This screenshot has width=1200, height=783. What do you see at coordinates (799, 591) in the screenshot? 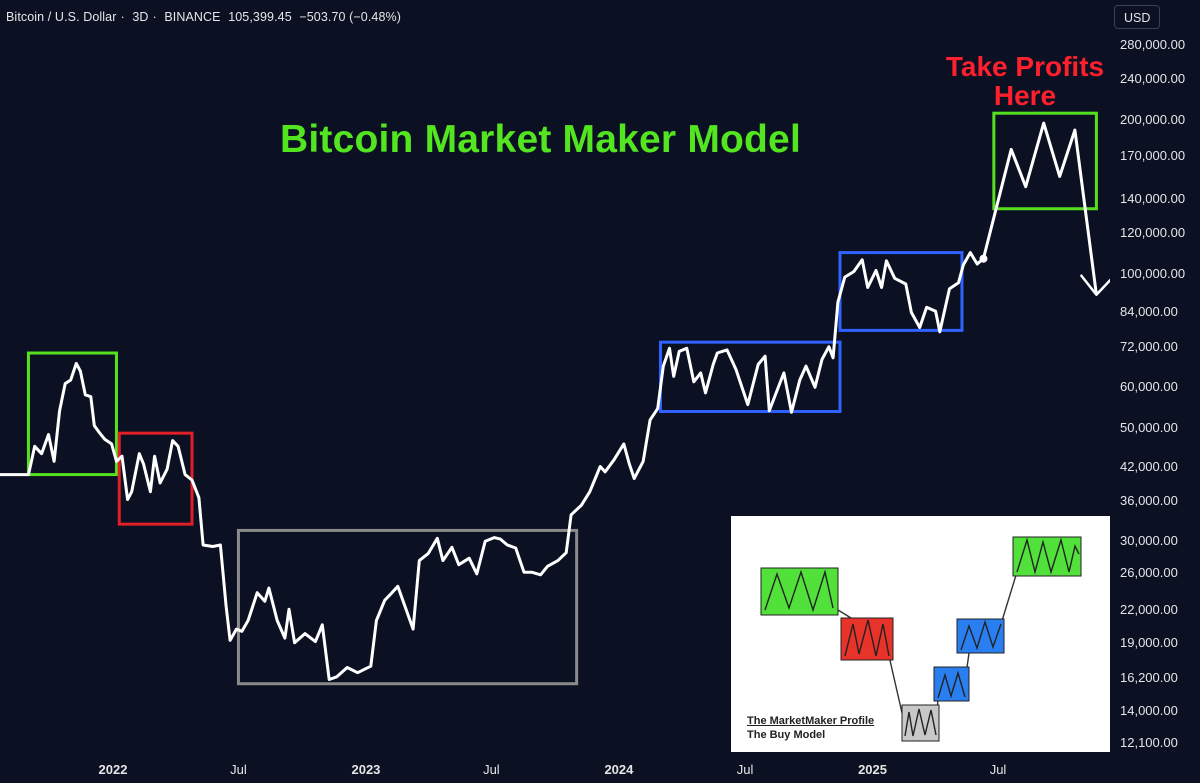
I see `inset-accumulation-zigzag` at bounding box center [799, 591].